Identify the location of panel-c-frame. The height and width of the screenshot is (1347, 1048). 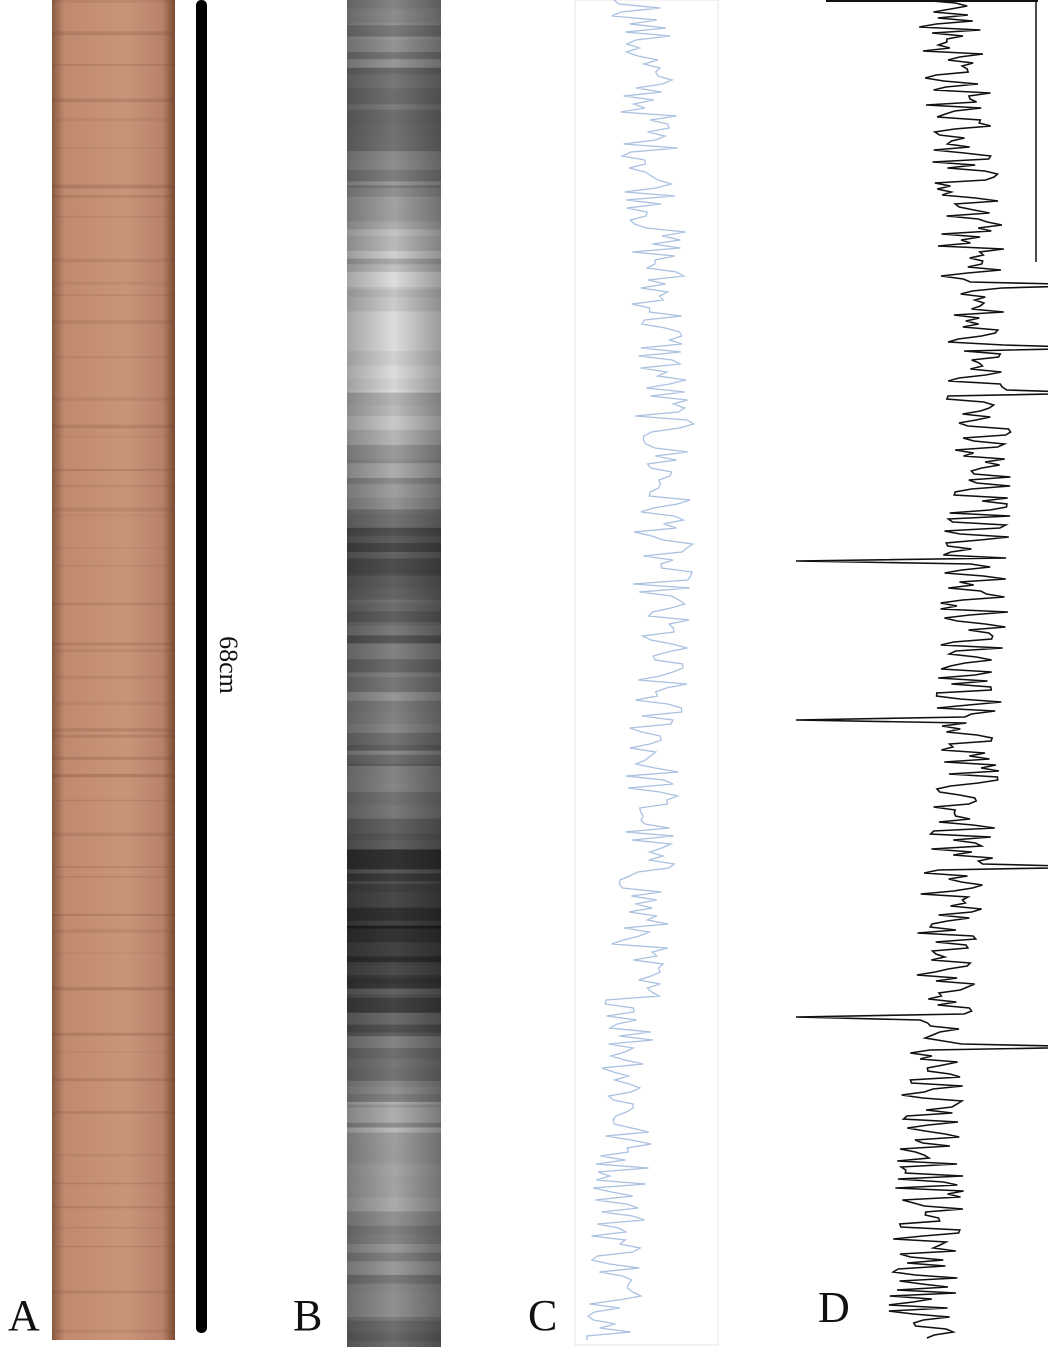
(646, 673).